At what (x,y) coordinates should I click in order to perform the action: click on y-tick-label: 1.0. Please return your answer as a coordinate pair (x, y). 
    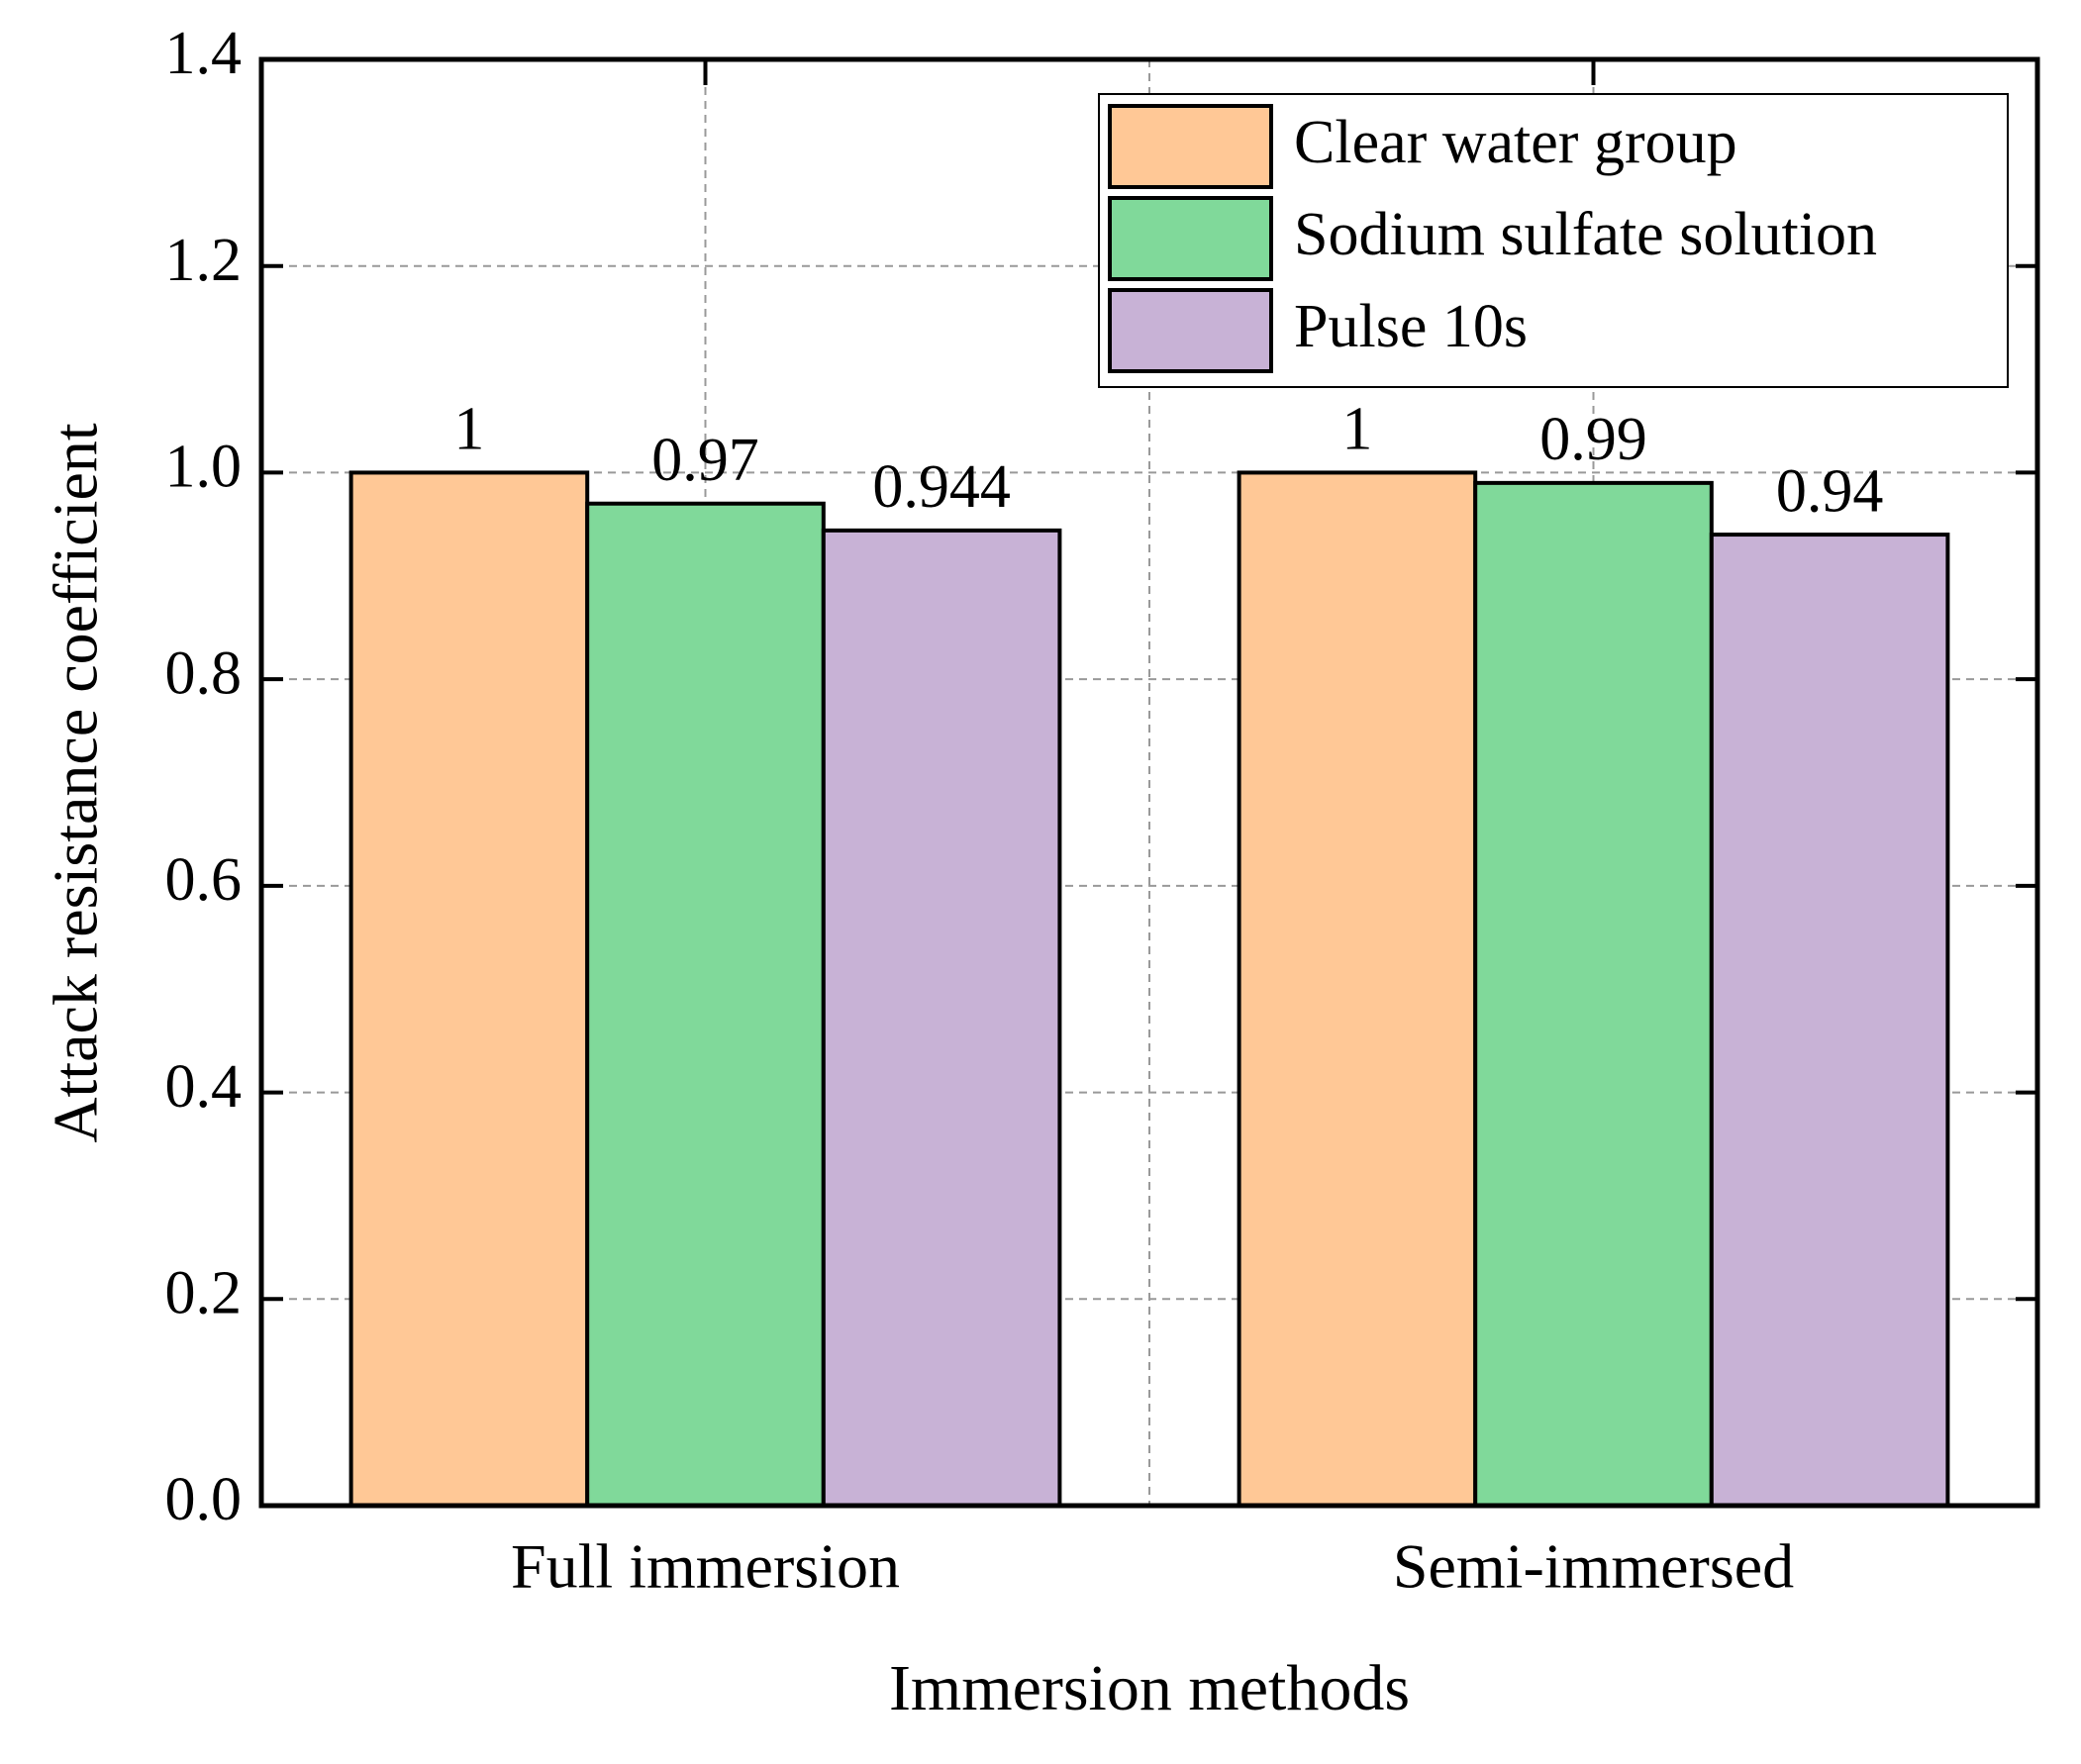
    Looking at the image, I should click on (204, 467).